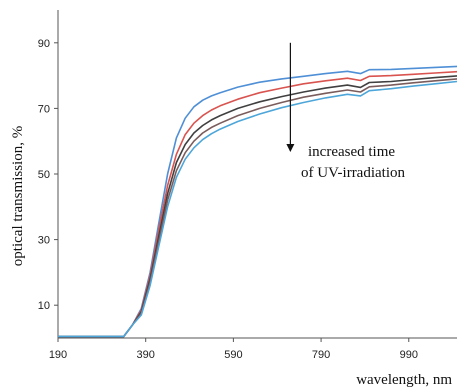 The height and width of the screenshot is (389, 457). Describe the element at coordinates (346, 111) in the screenshot. I see `annotation: increased time of UV-irradiation` at that location.